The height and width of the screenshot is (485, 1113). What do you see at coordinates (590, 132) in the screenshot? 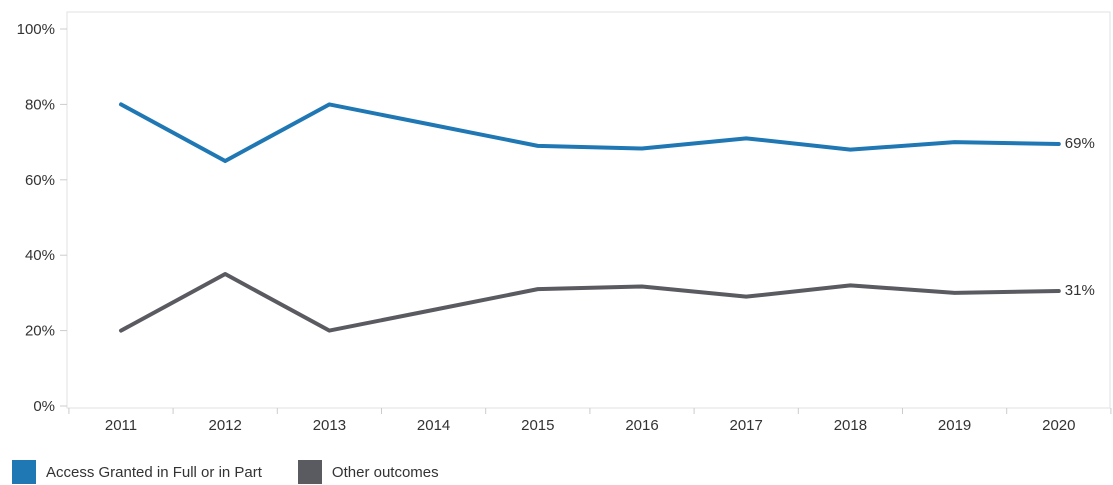
I see `series-line-access-granted` at bounding box center [590, 132].